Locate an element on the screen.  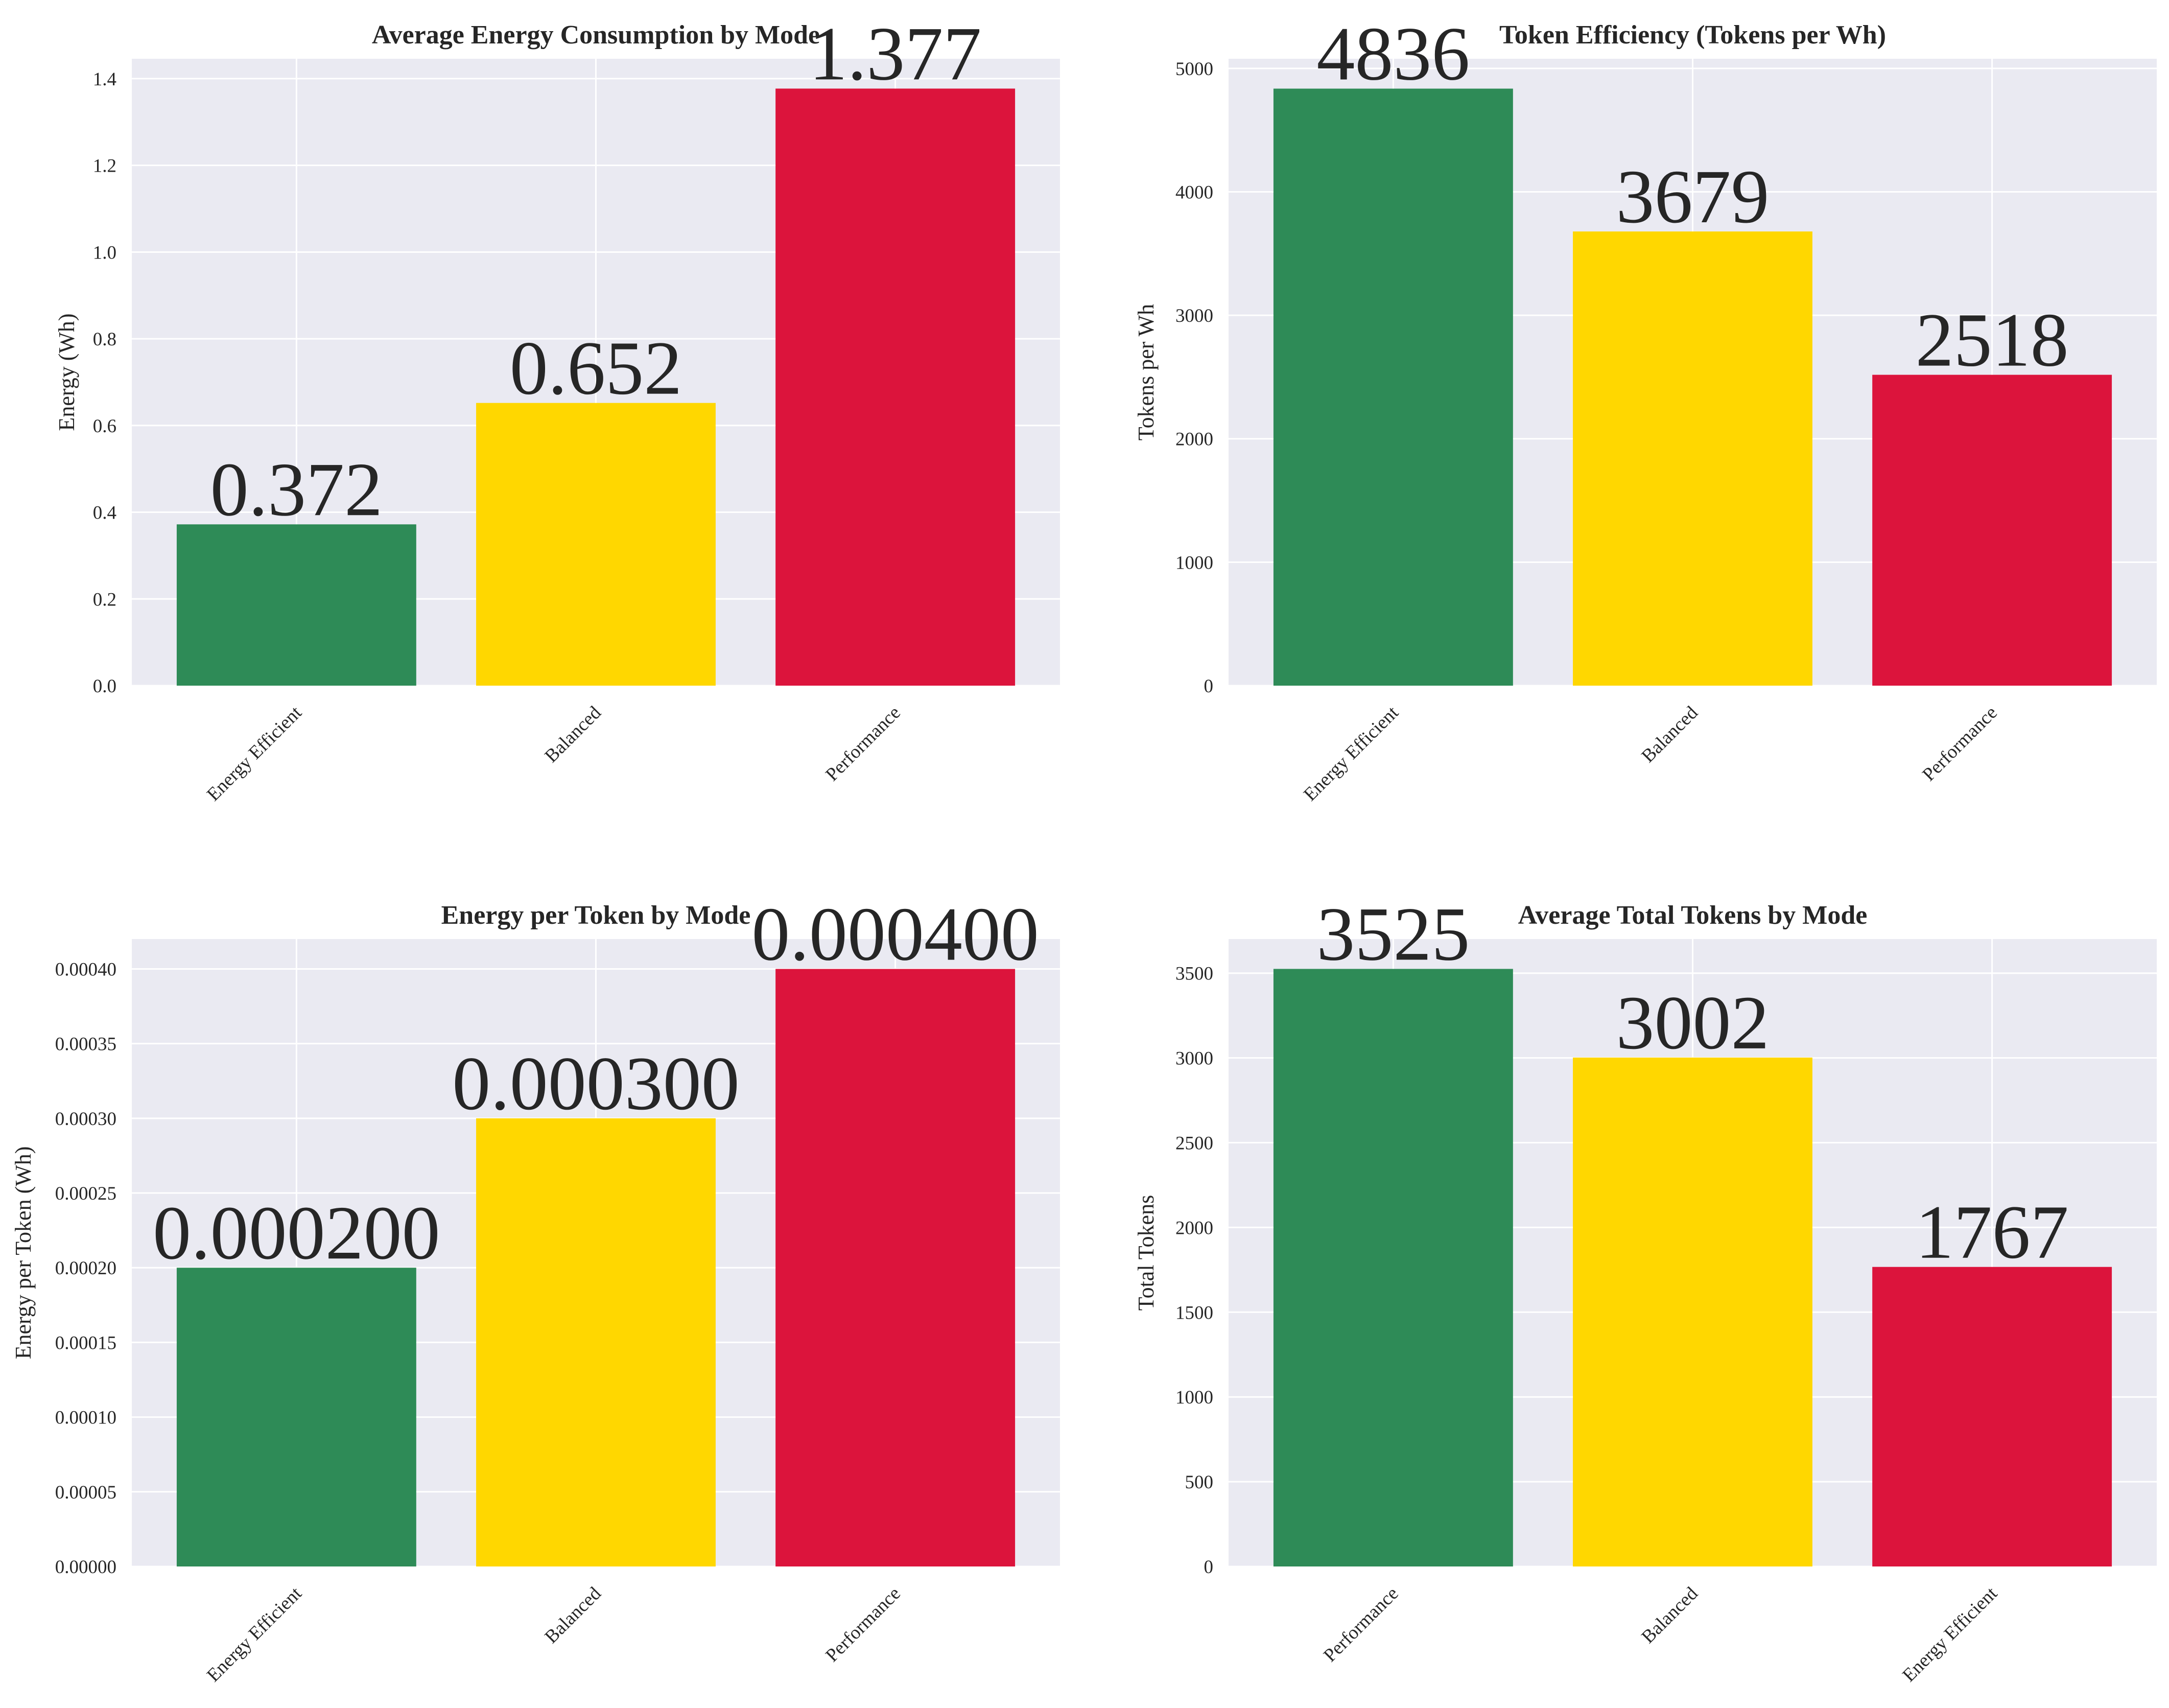
y-tick-label: 1.2 is located at coordinates (104, 166).